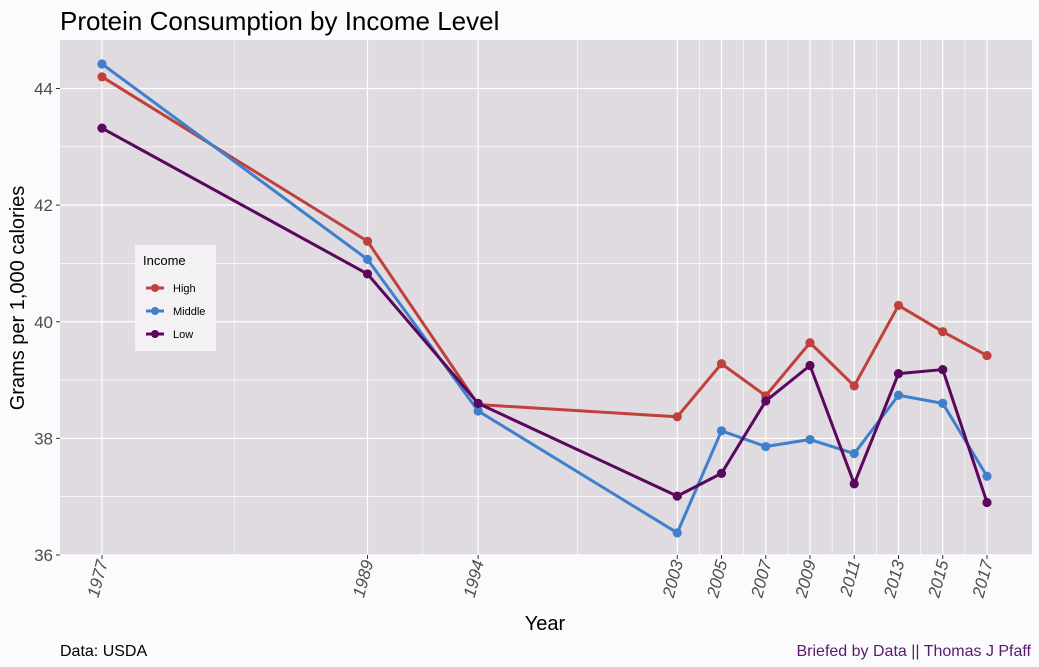  I want to click on legend-label: High, so click(184, 289).